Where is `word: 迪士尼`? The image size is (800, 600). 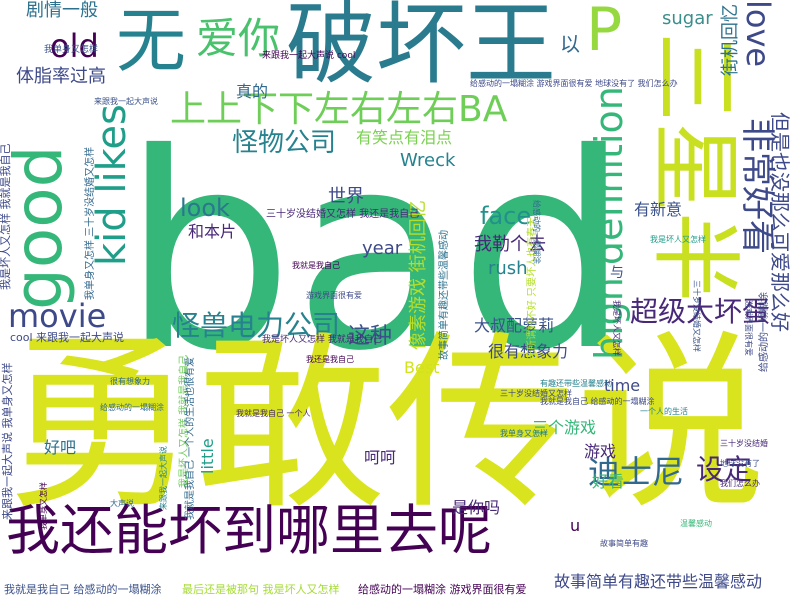 word: 迪士尼 is located at coordinates (636, 472).